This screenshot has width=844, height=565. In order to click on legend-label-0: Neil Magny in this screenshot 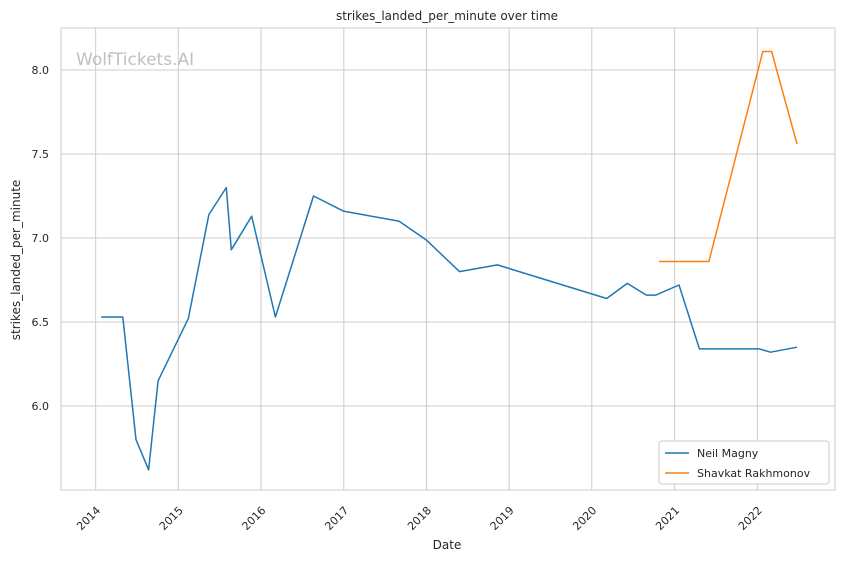, I will do `click(728, 453)`.